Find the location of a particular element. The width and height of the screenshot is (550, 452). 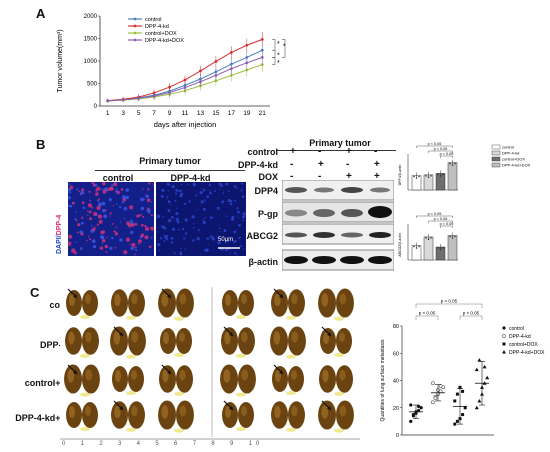

if-microscopy-images is located at coordinates (157, 219).